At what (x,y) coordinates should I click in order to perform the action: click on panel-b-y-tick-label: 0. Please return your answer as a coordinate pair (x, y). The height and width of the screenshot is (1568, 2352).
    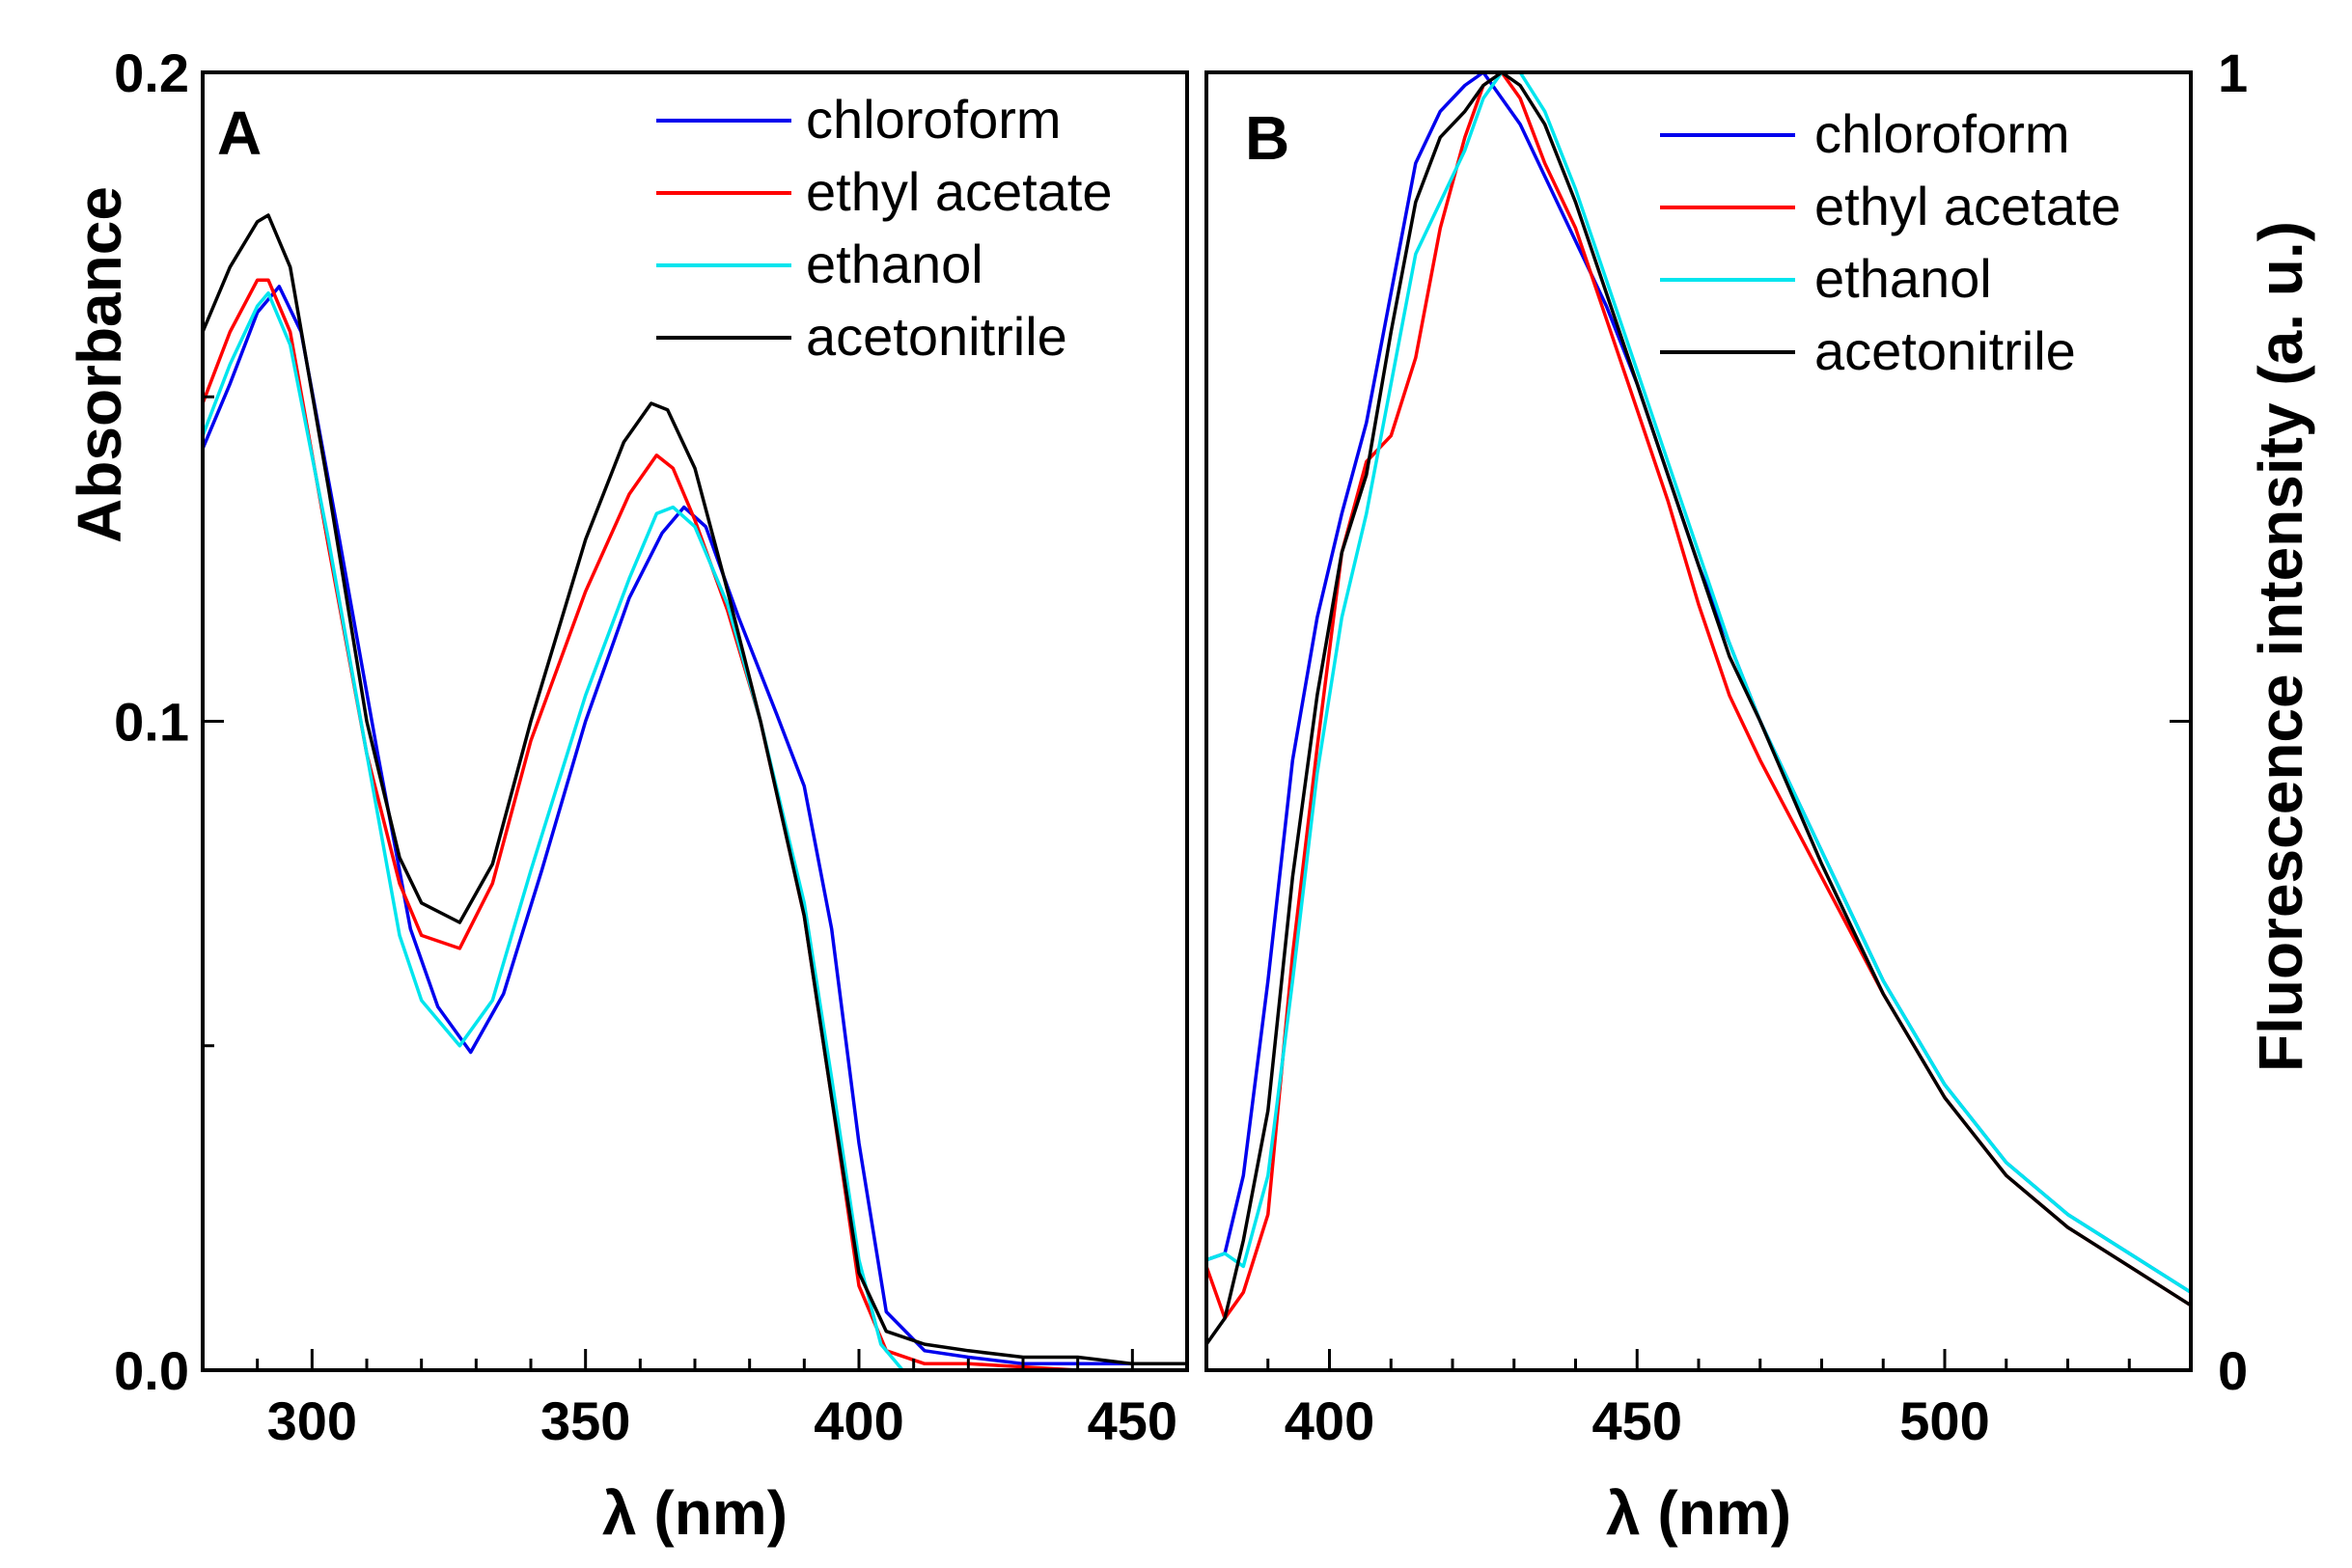
    Looking at the image, I should click on (2233, 1370).